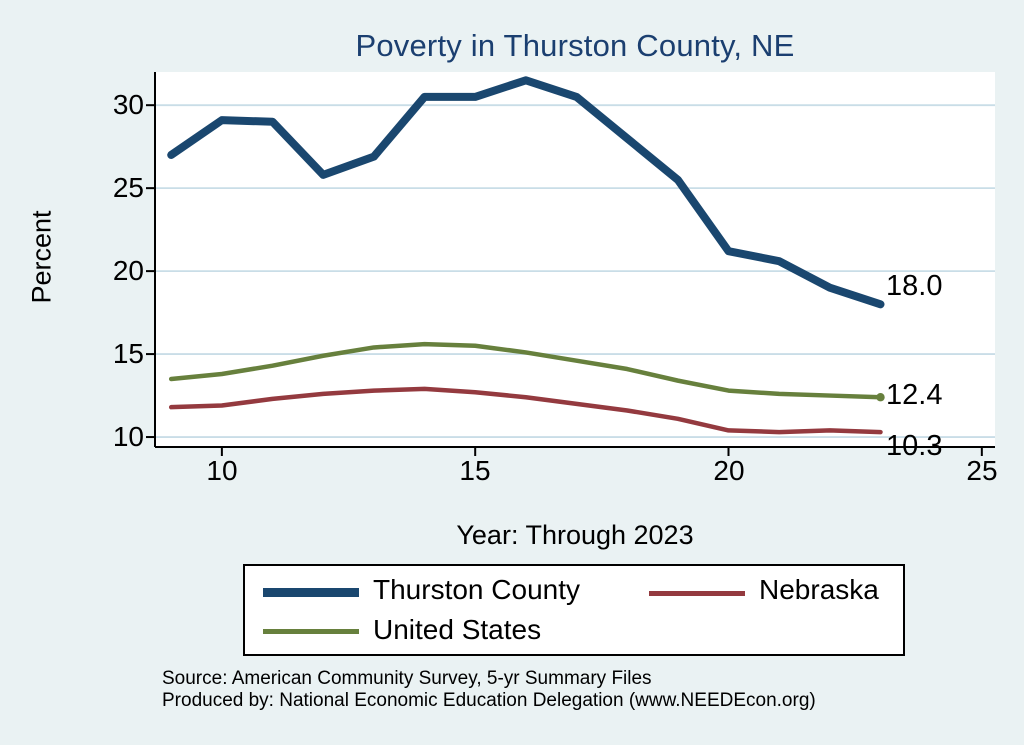 This screenshot has width=1024, height=745. I want to click on y-axis-title: Percent, so click(41, 257).